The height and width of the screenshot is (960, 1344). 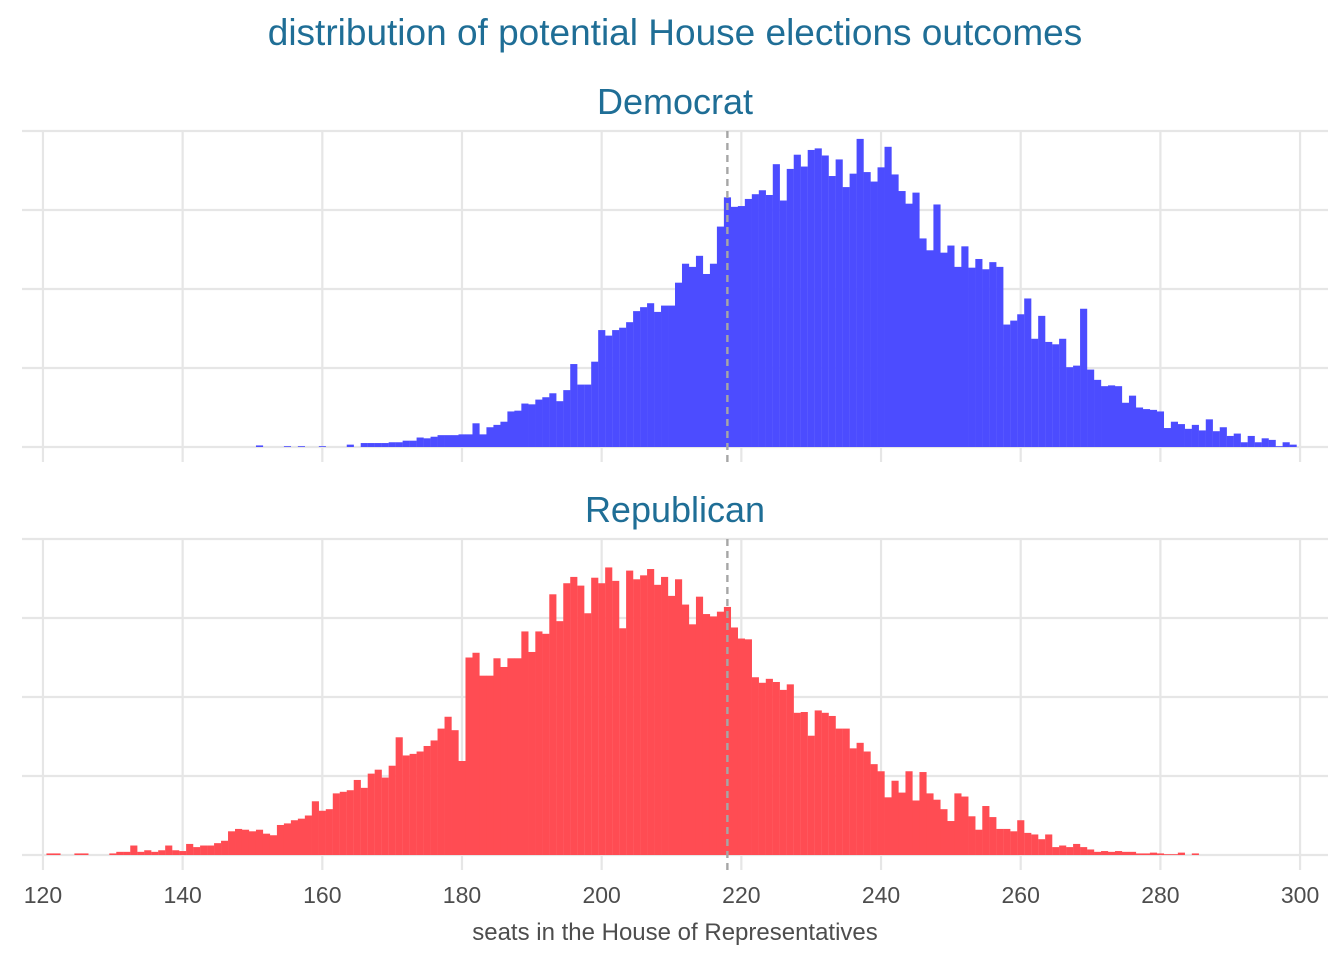 I want to click on x-tick-label: 140, so click(x=182, y=895).